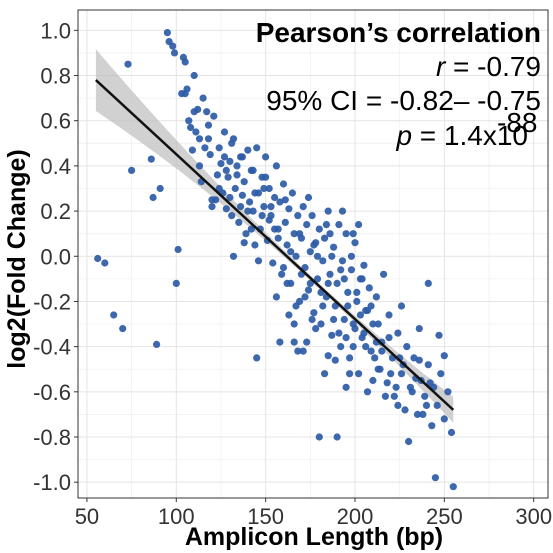 The height and width of the screenshot is (553, 553). Describe the element at coordinates (461, 135) in the screenshot. I see `annotation-p-line: p = 1.4x10` at that location.